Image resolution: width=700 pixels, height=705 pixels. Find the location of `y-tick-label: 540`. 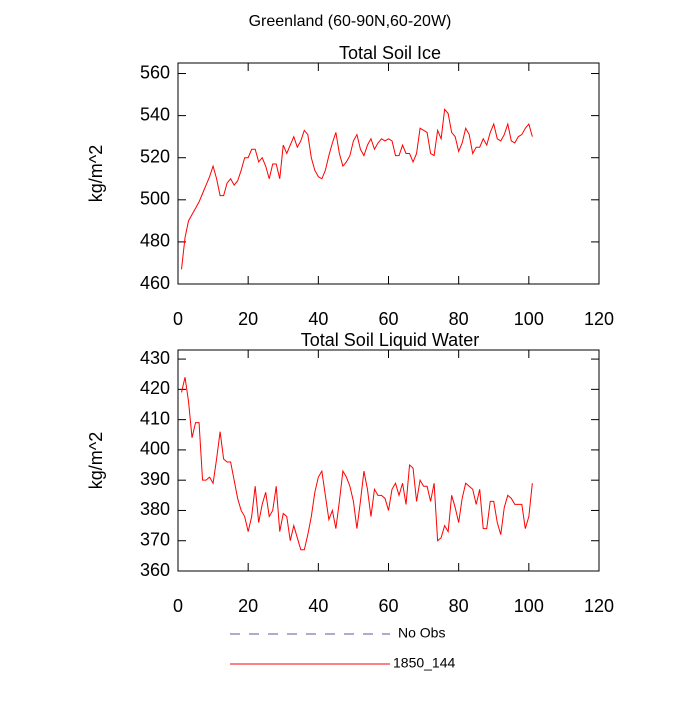

y-tick-label: 540 is located at coordinates (155, 114).